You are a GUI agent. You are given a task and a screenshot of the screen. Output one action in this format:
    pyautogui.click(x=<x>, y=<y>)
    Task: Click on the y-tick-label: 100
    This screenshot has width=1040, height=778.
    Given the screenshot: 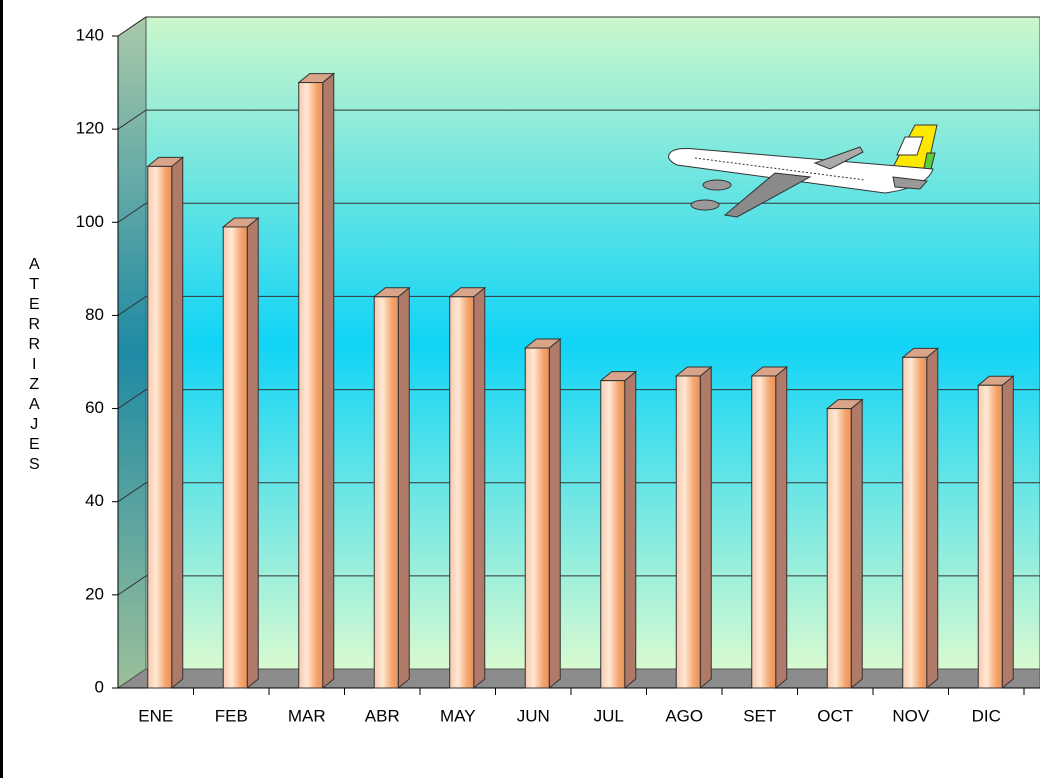 What is the action you would take?
    pyautogui.click(x=90, y=221)
    